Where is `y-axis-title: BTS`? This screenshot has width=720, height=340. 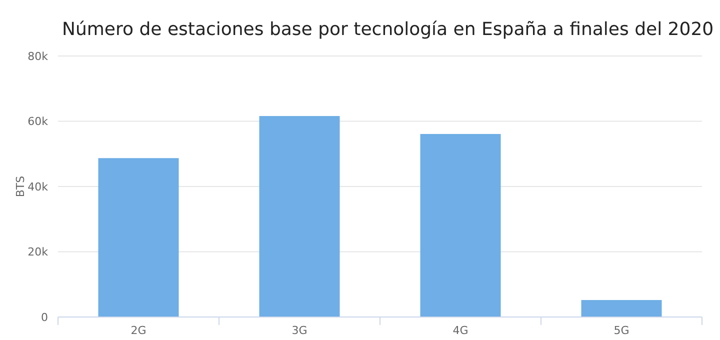
y-axis-title: BTS is located at coordinates (20, 187).